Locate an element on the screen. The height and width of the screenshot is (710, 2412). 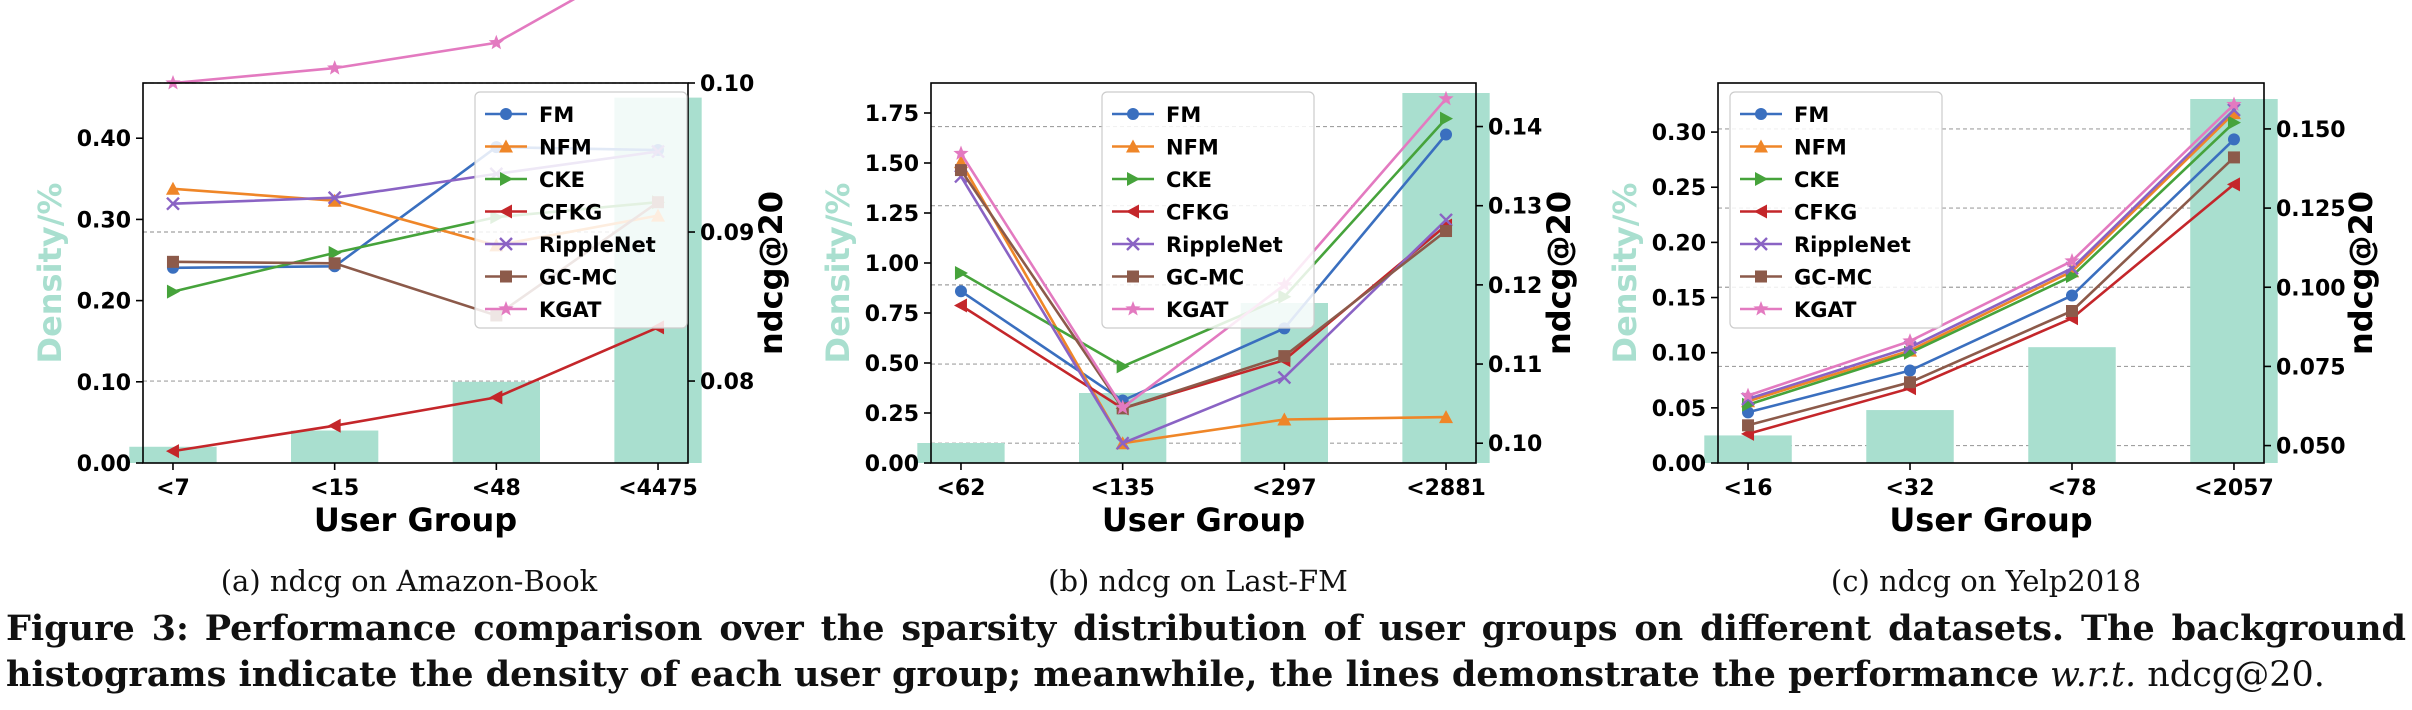
series-line-cfkg is located at coordinates (1991, 309).